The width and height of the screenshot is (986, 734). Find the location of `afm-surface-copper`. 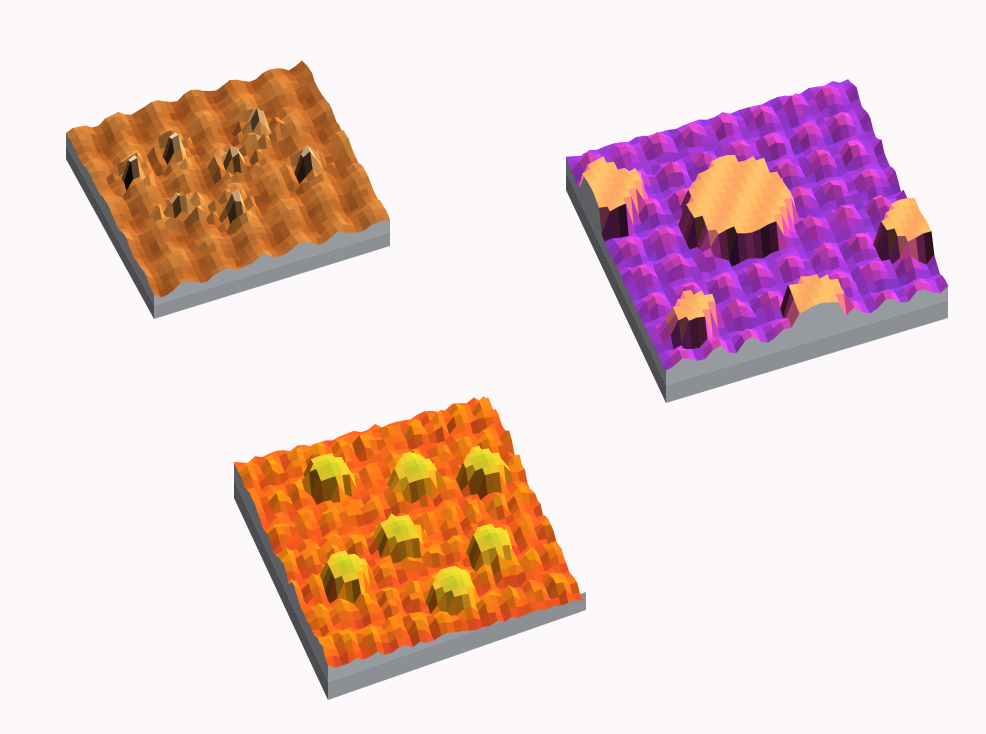

afm-surface-copper is located at coordinates (228, 189).